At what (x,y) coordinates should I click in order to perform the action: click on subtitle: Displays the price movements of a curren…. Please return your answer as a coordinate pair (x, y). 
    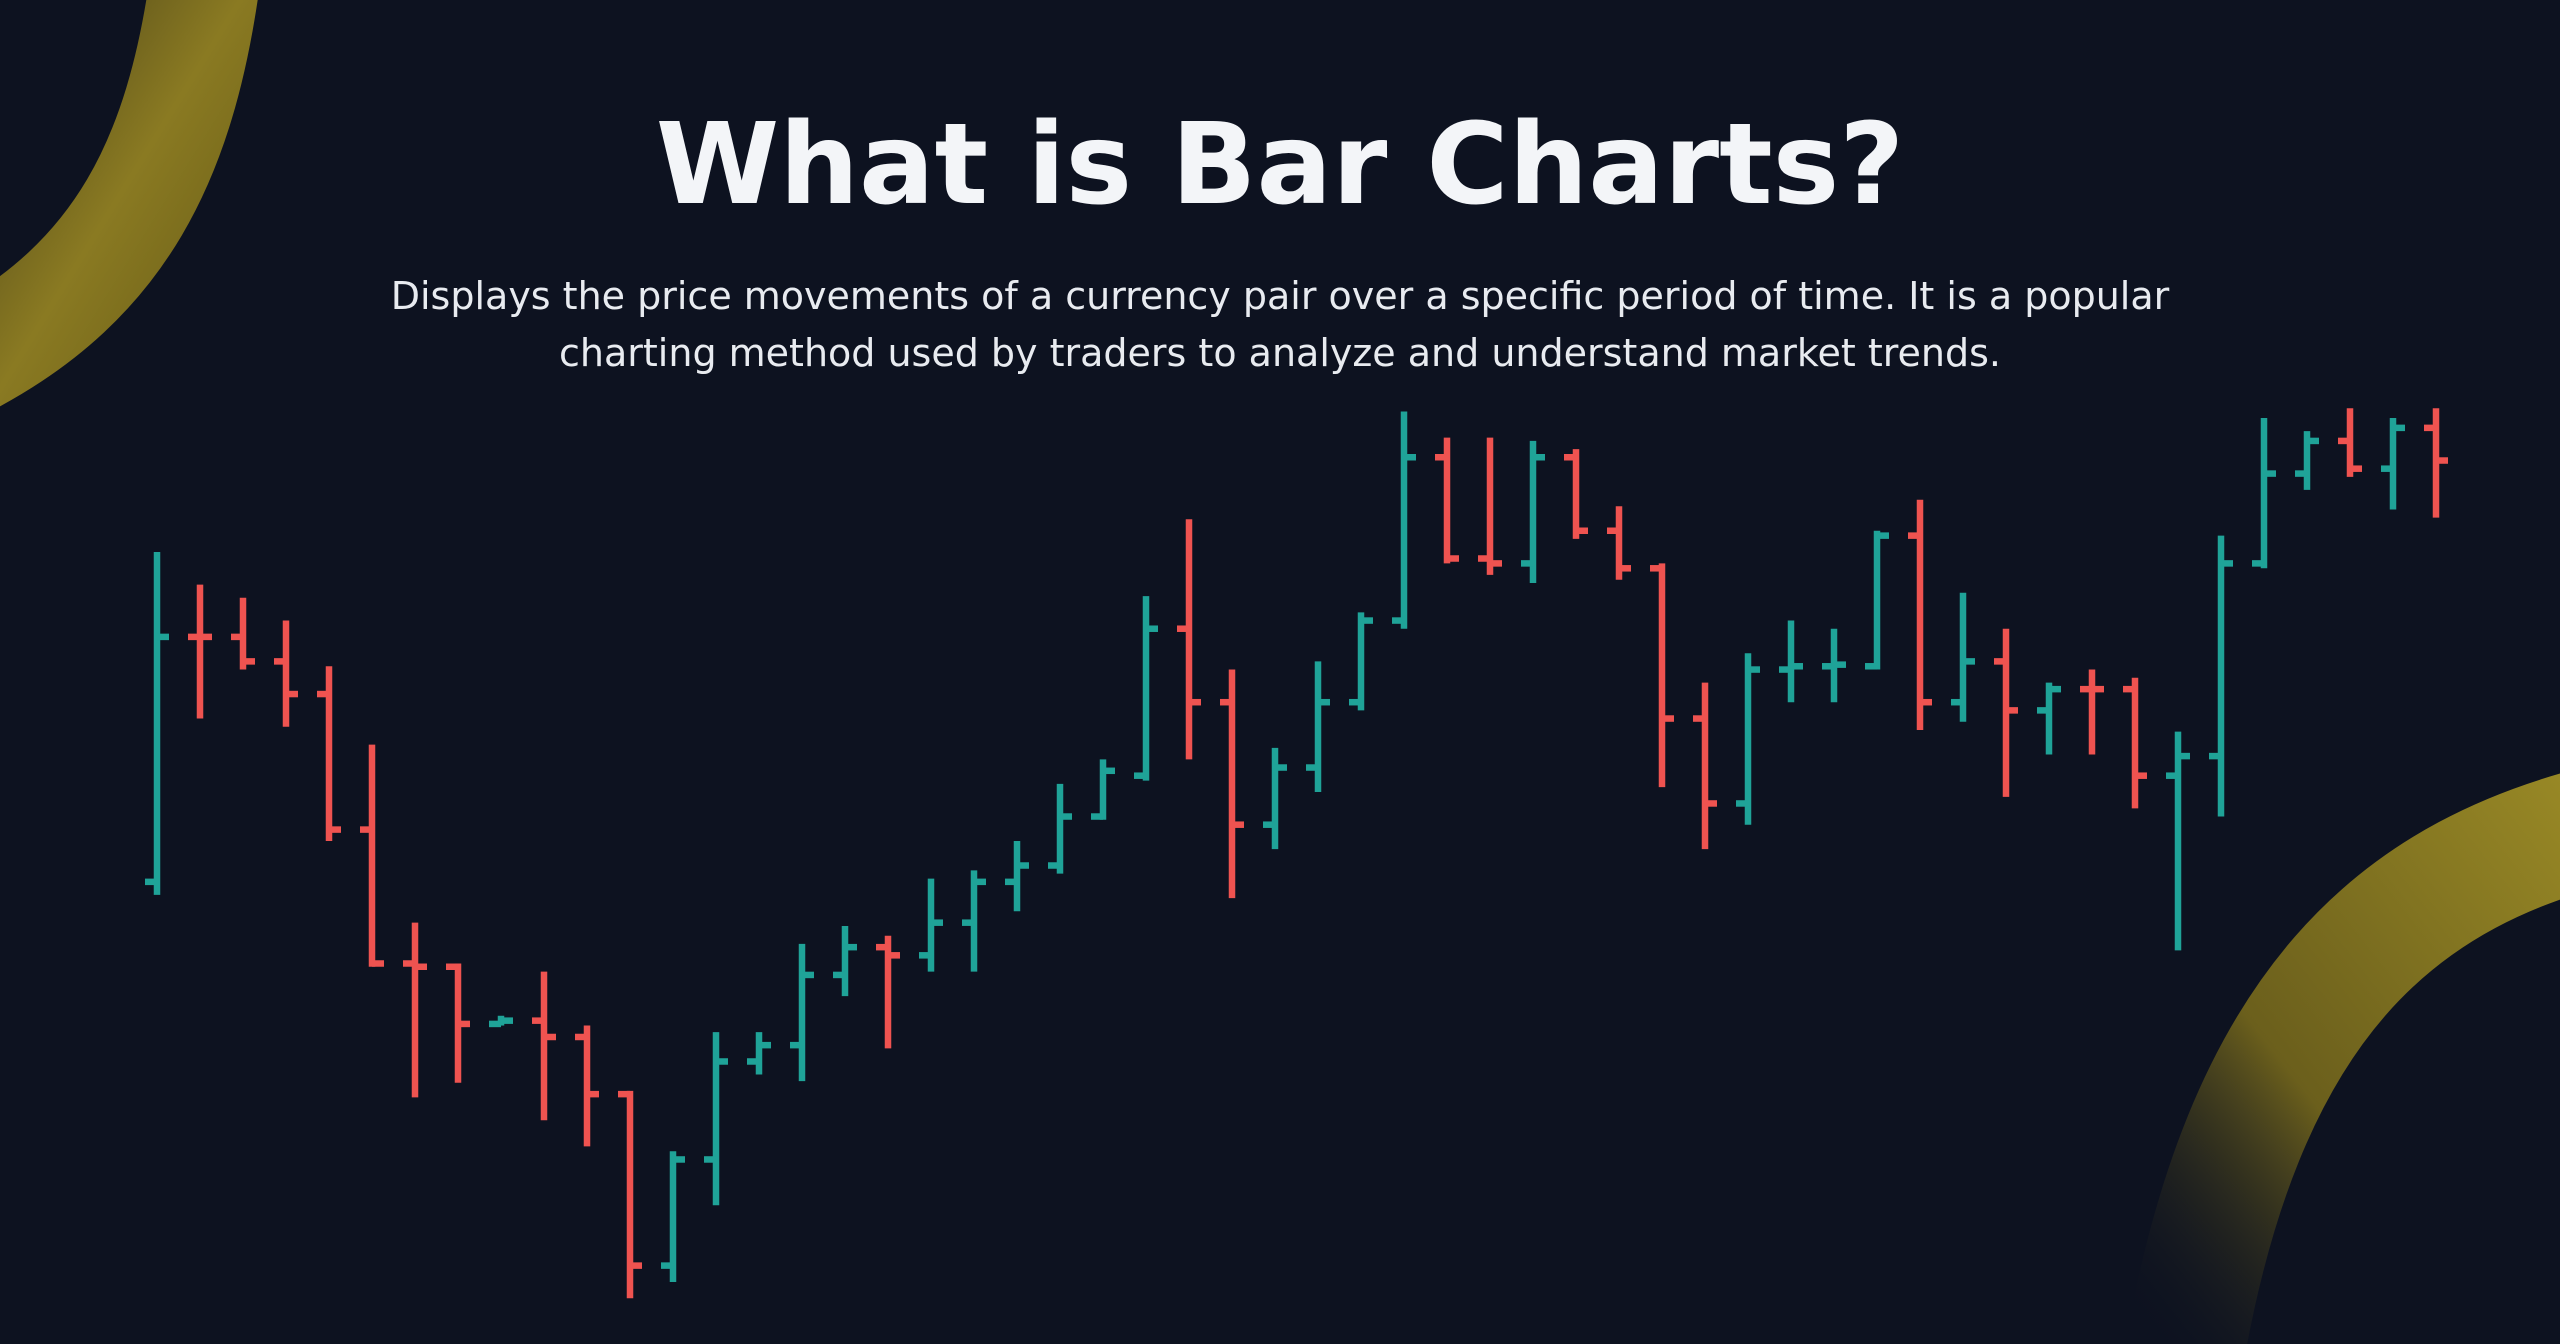
    Looking at the image, I should click on (1280, 324).